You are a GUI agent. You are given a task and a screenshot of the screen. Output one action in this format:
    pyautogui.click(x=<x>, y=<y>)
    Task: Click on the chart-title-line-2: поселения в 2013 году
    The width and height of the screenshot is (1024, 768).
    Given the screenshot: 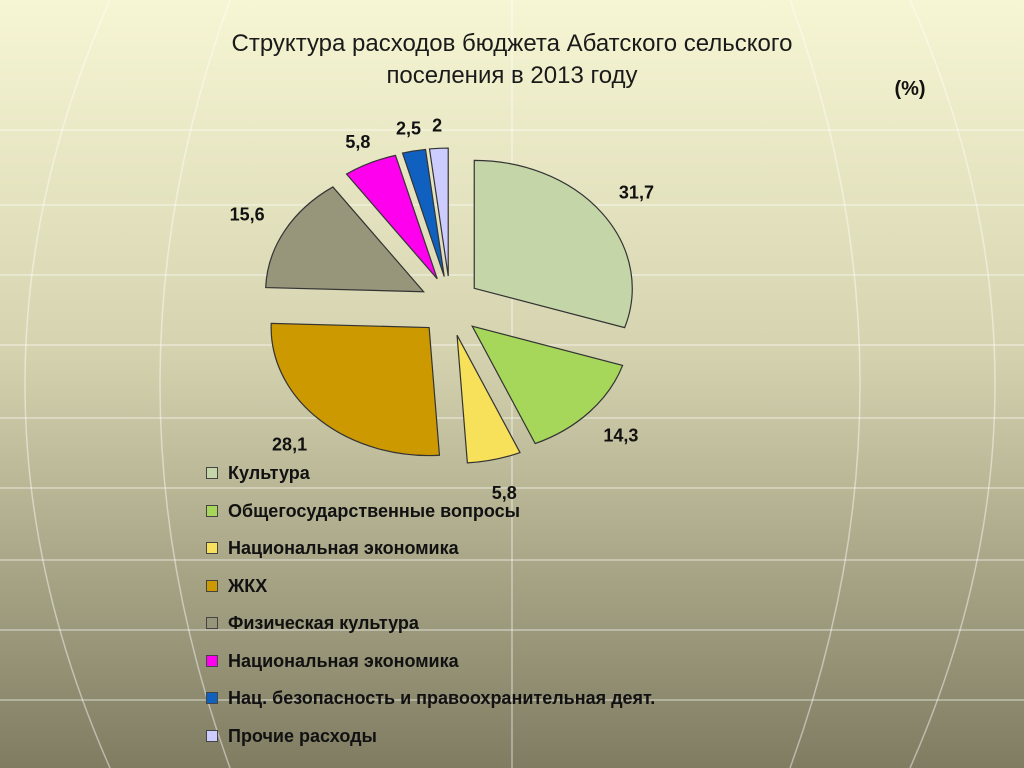 What is the action you would take?
    pyautogui.click(x=512, y=75)
    